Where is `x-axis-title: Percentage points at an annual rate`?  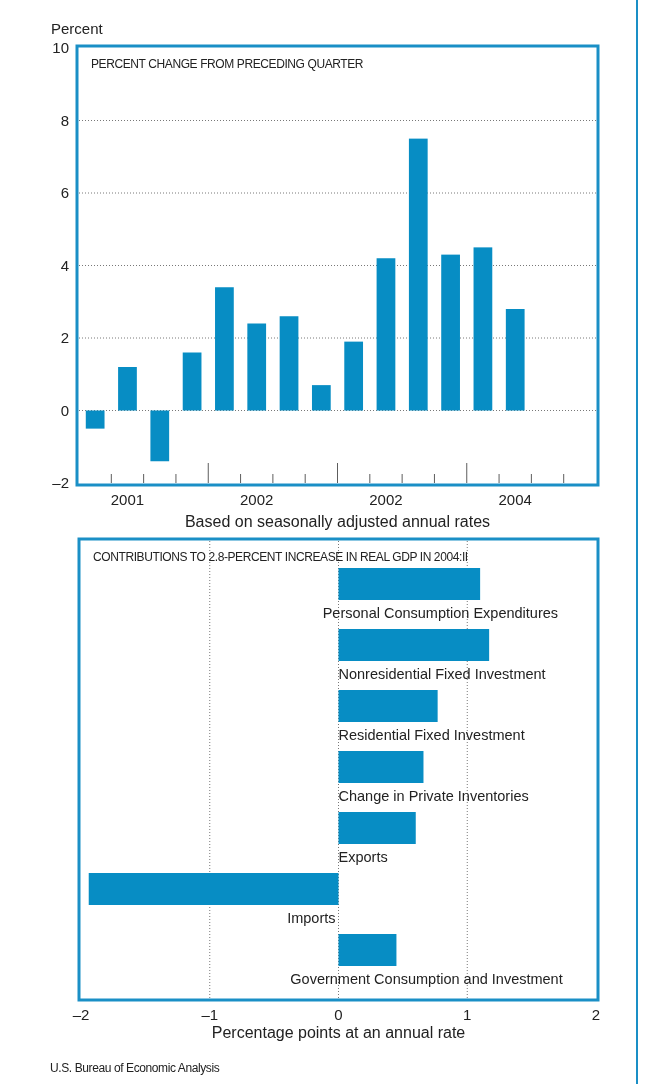 x-axis-title: Percentage points at an annual rate is located at coordinates (338, 1032).